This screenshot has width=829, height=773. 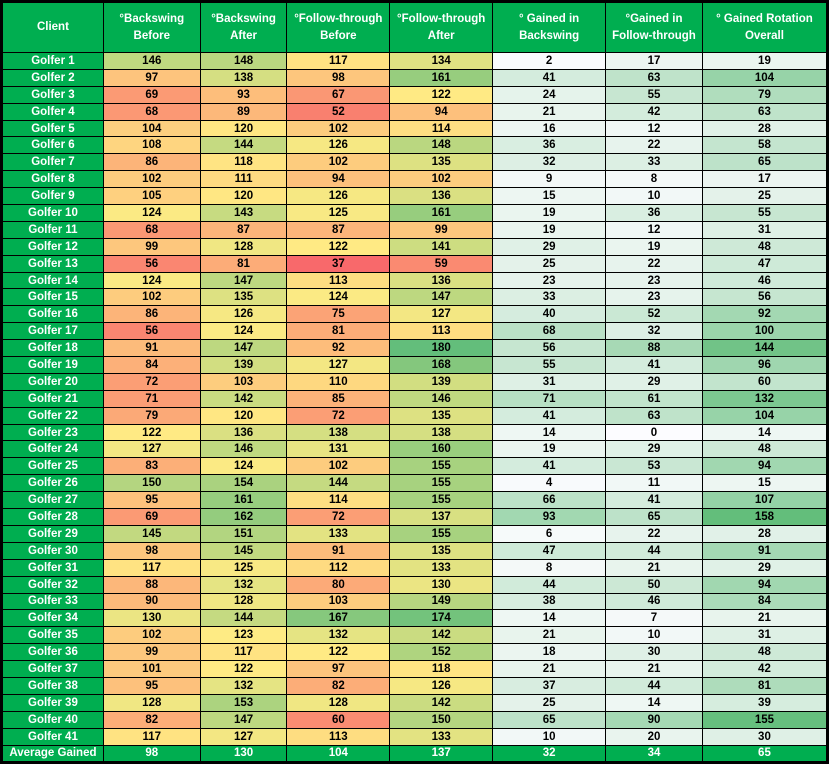 What do you see at coordinates (549, 128) in the screenshot?
I see `data-cell: 16` at bounding box center [549, 128].